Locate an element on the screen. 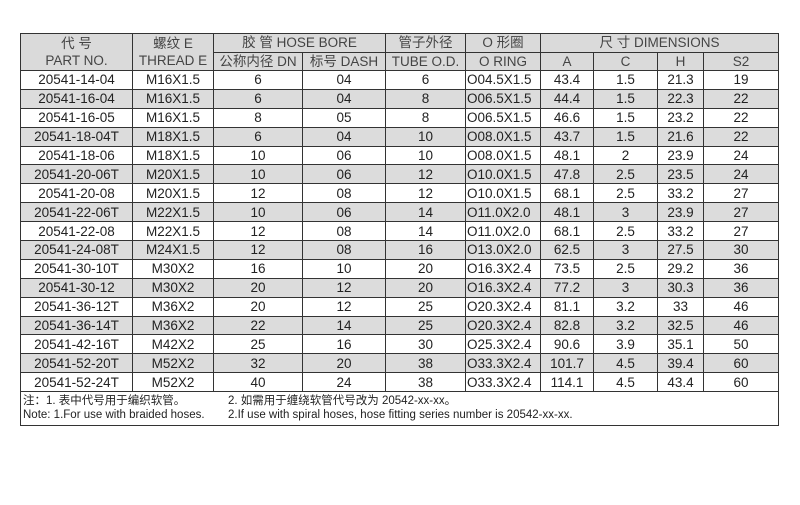 The height and width of the screenshot is (505, 800). cell-dash: 16 is located at coordinates (344, 344).